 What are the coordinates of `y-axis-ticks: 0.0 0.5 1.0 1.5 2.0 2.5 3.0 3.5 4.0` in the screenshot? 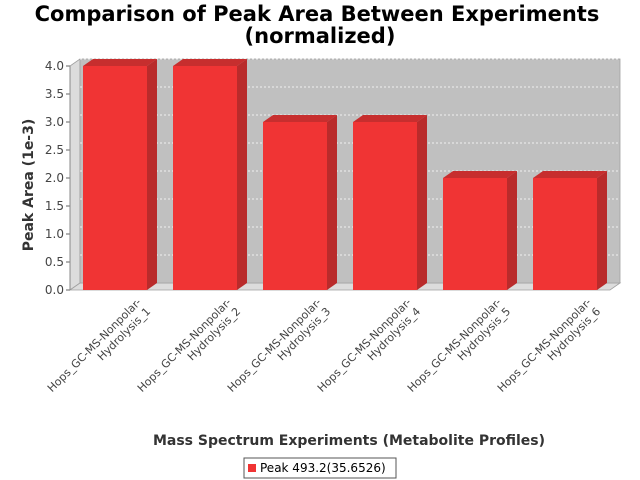 It's located at (58, 178).